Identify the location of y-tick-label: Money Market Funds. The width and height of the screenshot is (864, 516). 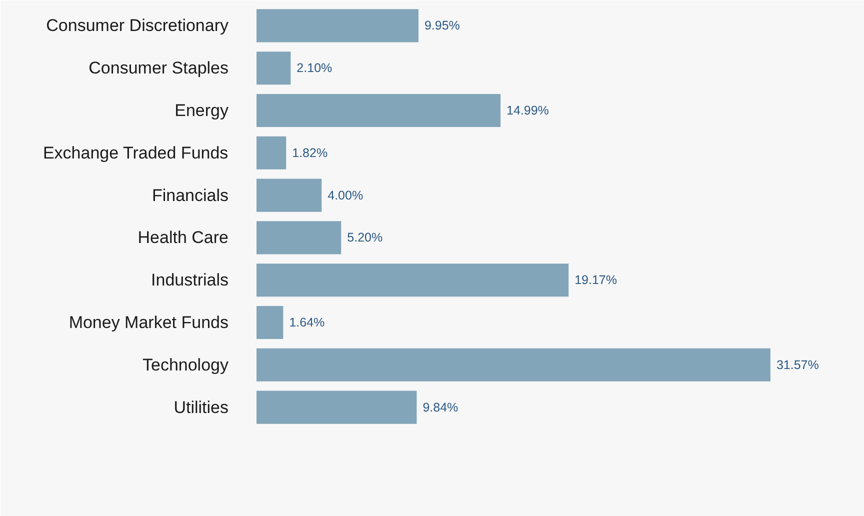
(148, 322).